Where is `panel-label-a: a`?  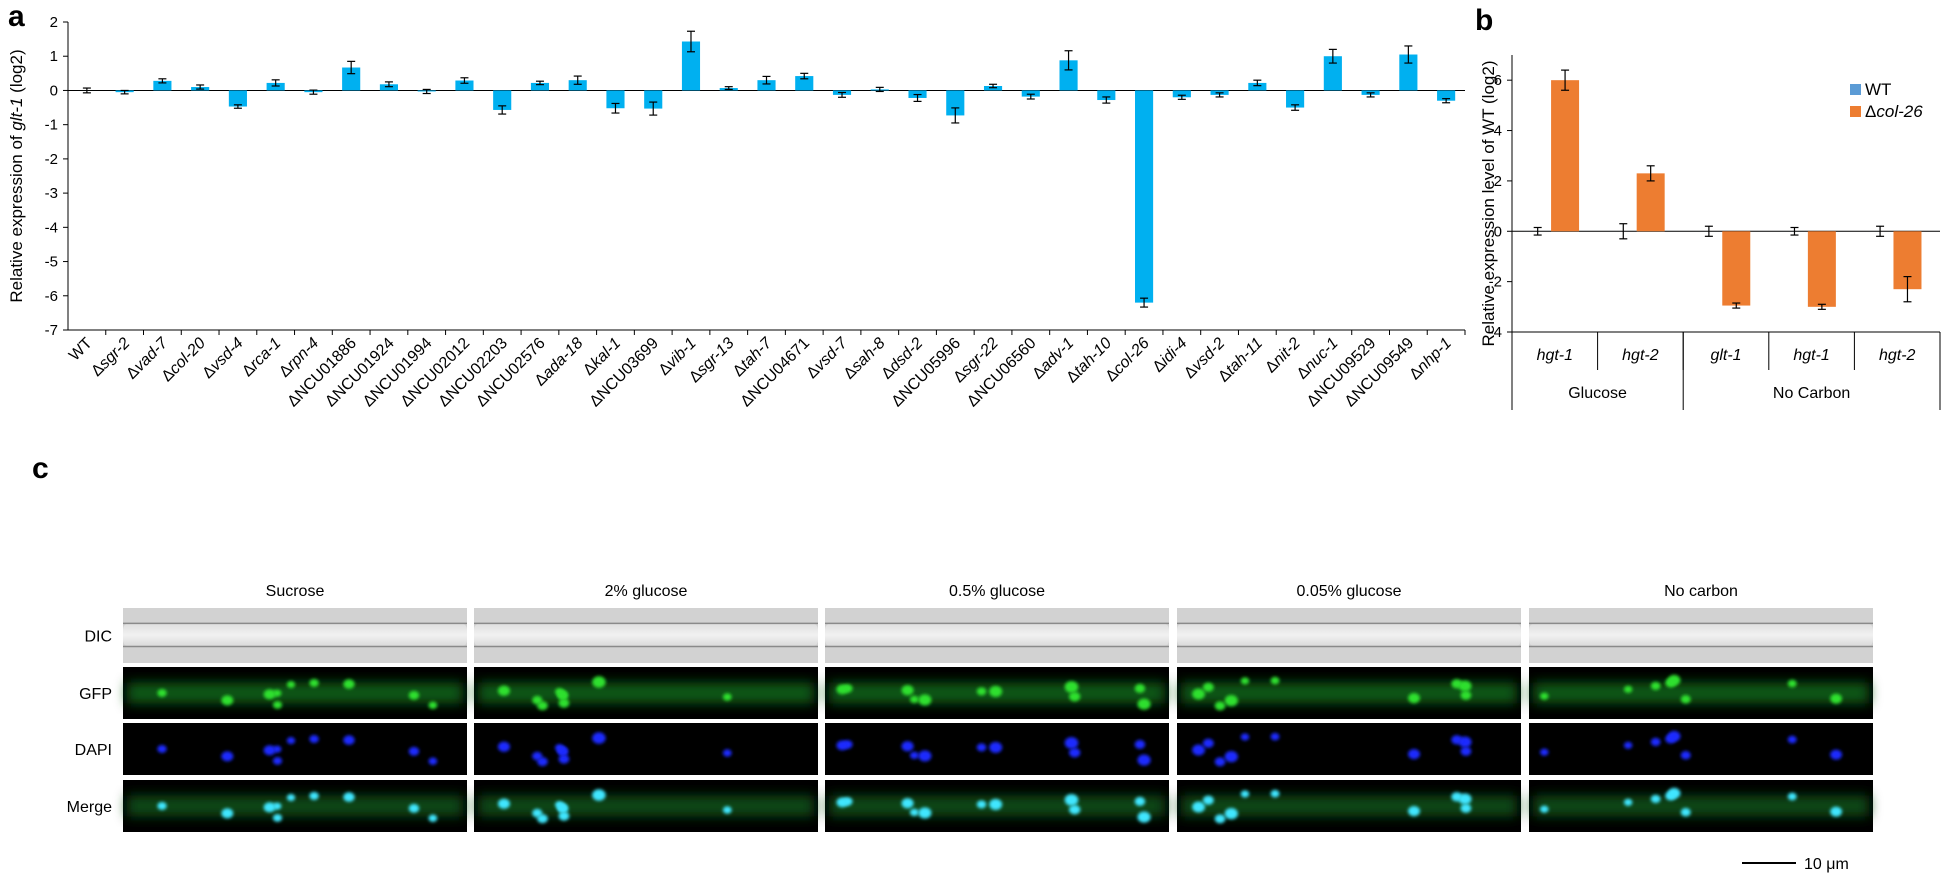 panel-label-a: a is located at coordinates (16, 16).